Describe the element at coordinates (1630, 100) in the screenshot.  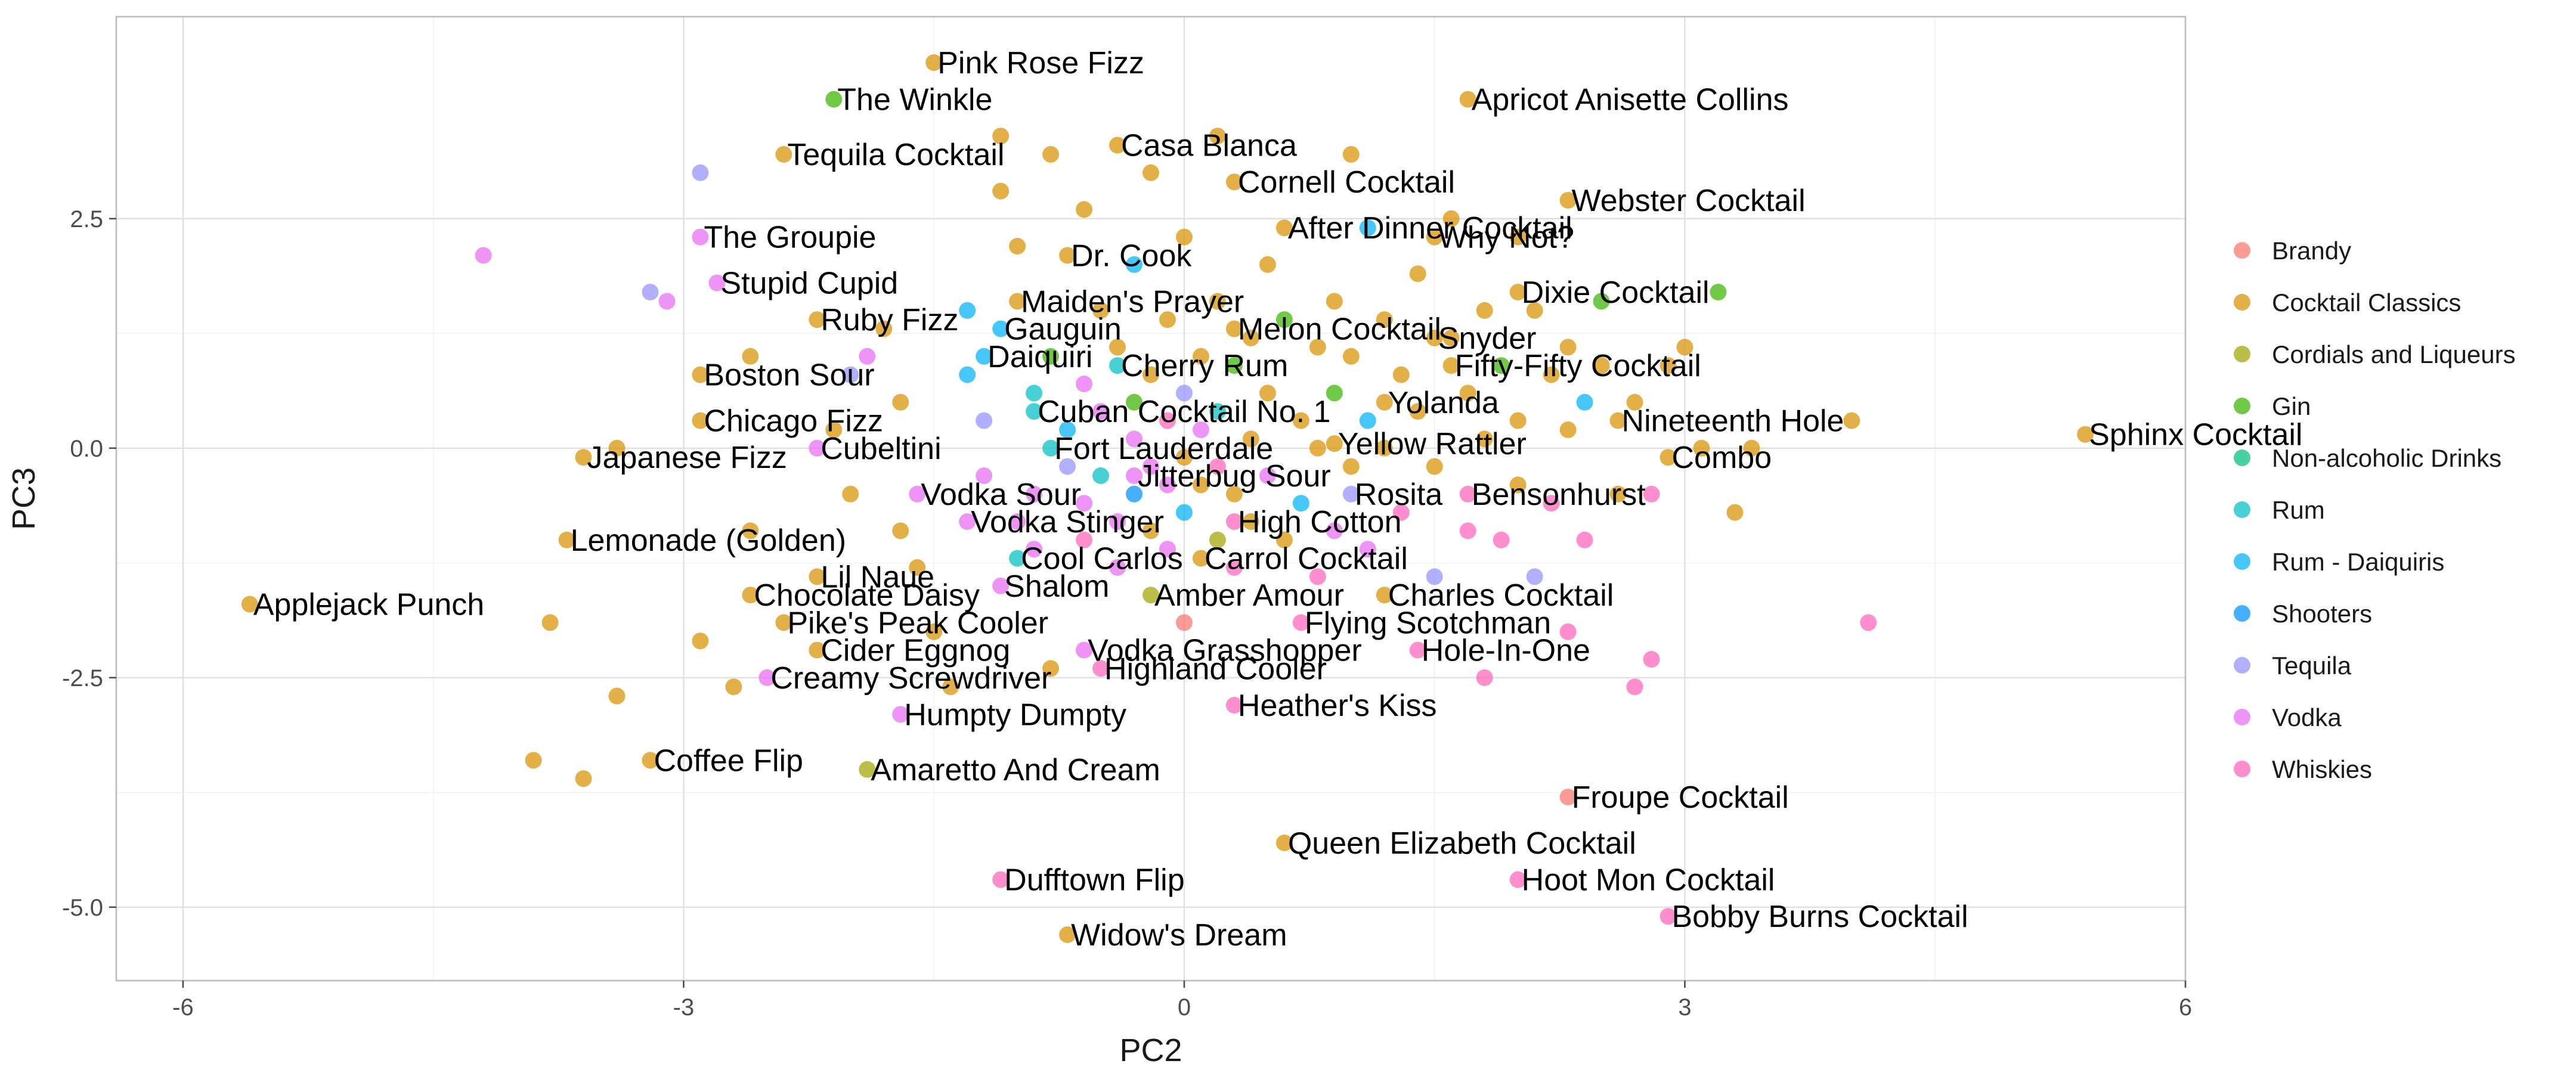
I see `point-label: Apricot Anisette Collins` at that location.